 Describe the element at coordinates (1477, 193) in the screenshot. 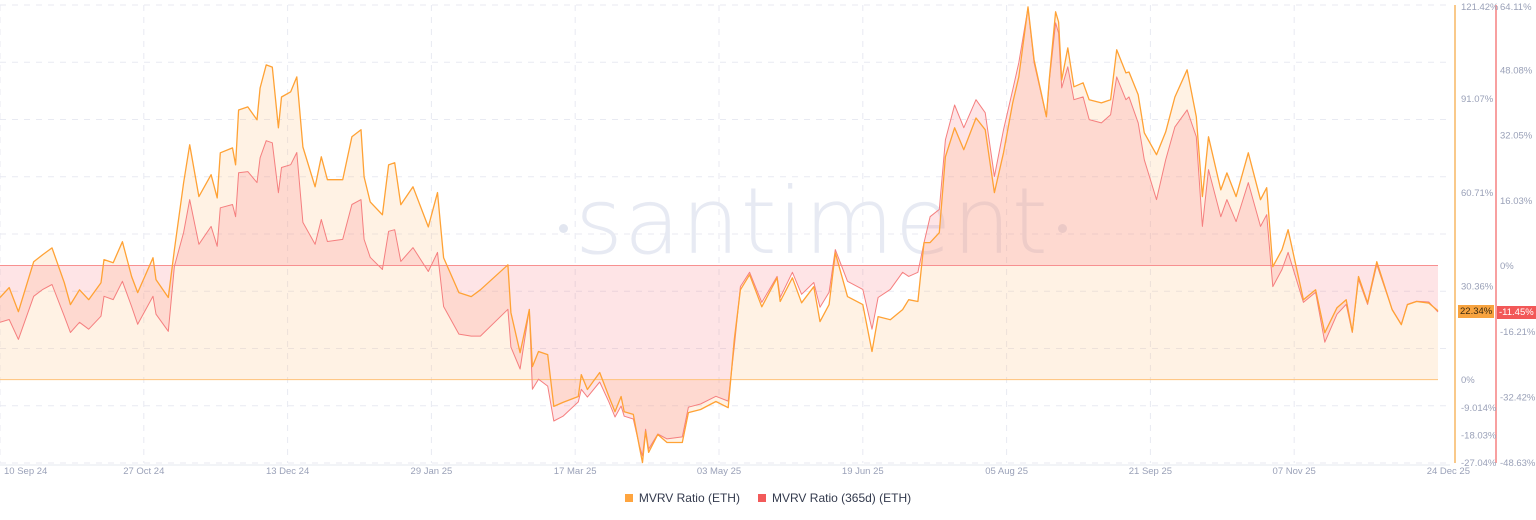

I see `y-tick-label-left: 60.71%` at that location.